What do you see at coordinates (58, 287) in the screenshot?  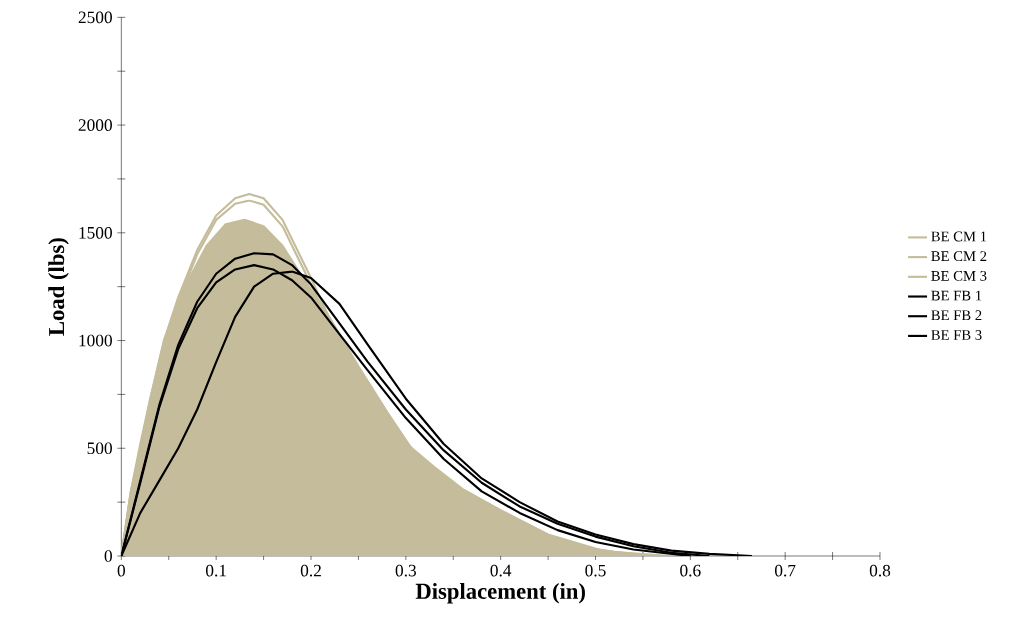 I see `y-axis-title: Load (lbs)` at bounding box center [58, 287].